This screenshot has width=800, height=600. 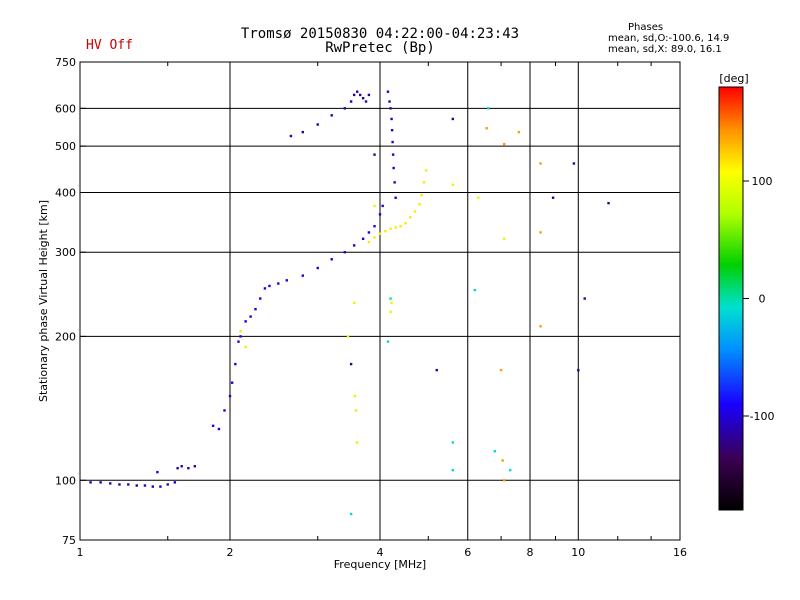 What do you see at coordinates (109, 45) in the screenshot?
I see `hv-status-label: HV Off` at bounding box center [109, 45].